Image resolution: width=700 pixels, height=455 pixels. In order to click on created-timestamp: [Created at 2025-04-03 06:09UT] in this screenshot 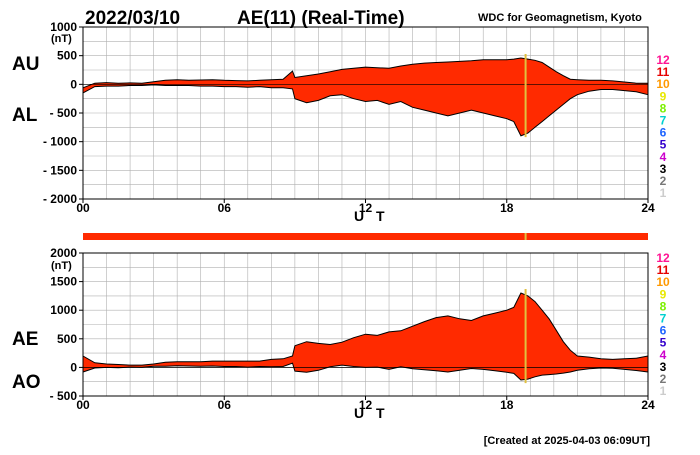, I will do `click(567, 441)`.